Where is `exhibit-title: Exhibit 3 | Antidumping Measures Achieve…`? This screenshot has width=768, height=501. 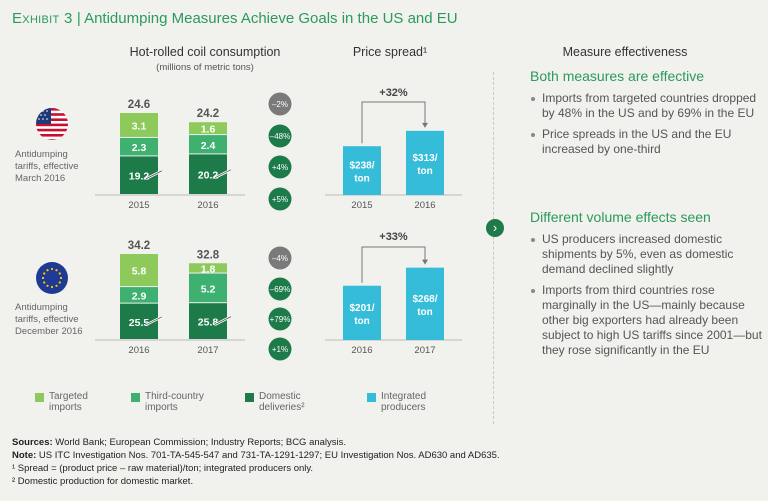 exhibit-title: Exhibit 3 | Antidumping Measures Achieve… is located at coordinates (235, 18).